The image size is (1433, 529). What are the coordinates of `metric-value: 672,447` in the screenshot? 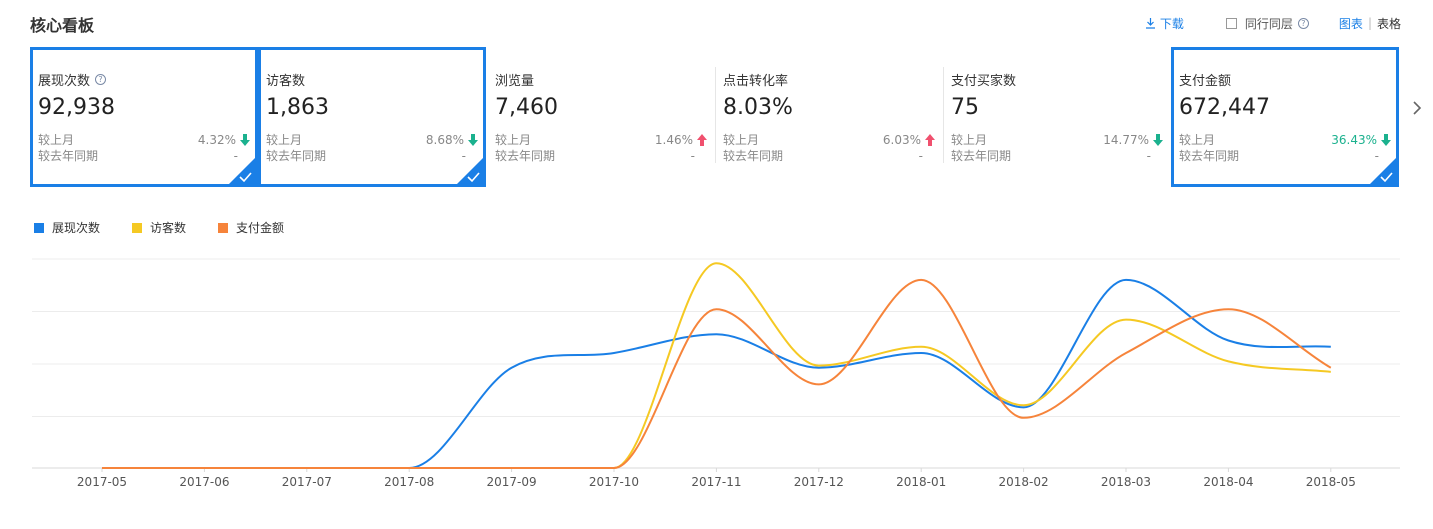 It's located at (1224, 107).